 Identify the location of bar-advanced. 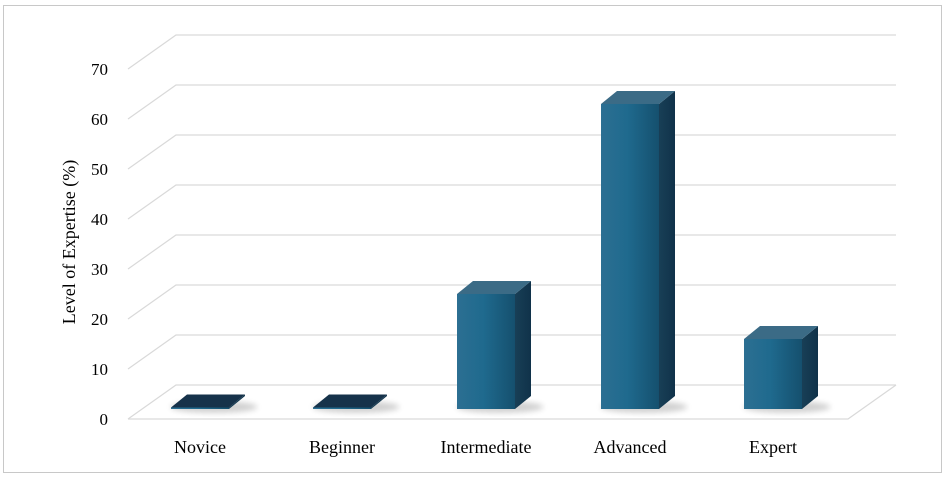
(644, 252).